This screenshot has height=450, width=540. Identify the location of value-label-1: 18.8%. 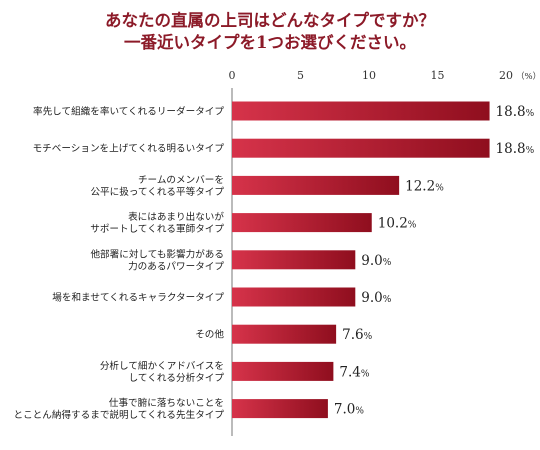
(515, 112).